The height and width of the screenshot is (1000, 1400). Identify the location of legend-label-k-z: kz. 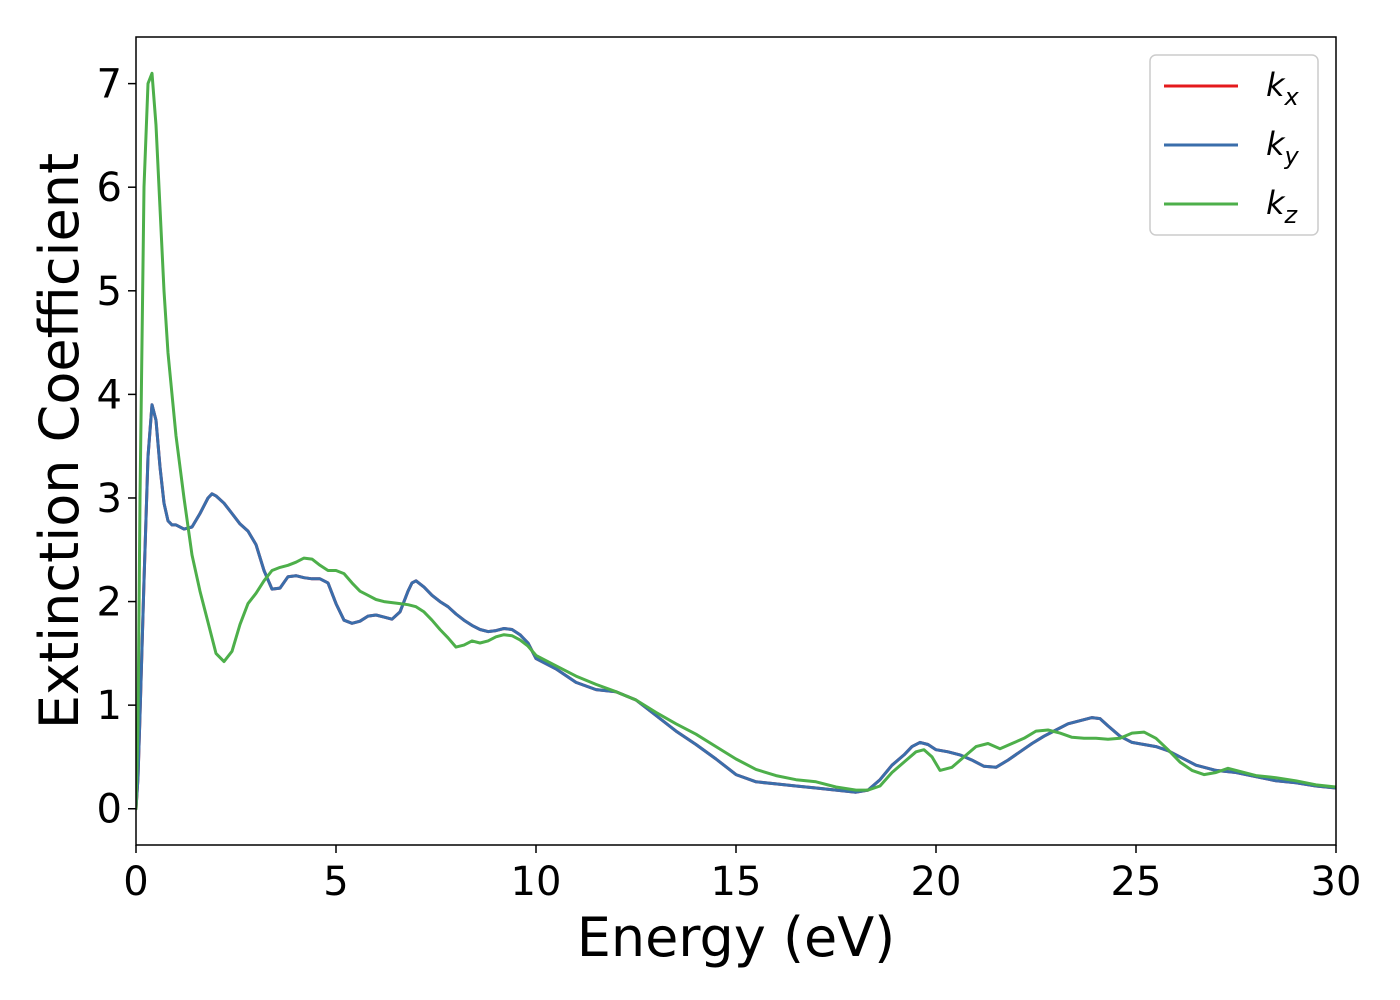
(1282, 206).